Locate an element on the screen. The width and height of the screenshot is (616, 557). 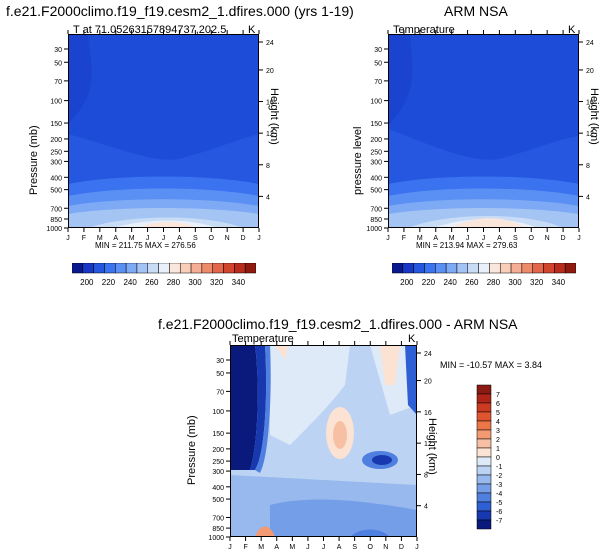
panel3-top-mid-warm is located at coordinates (281, 352).